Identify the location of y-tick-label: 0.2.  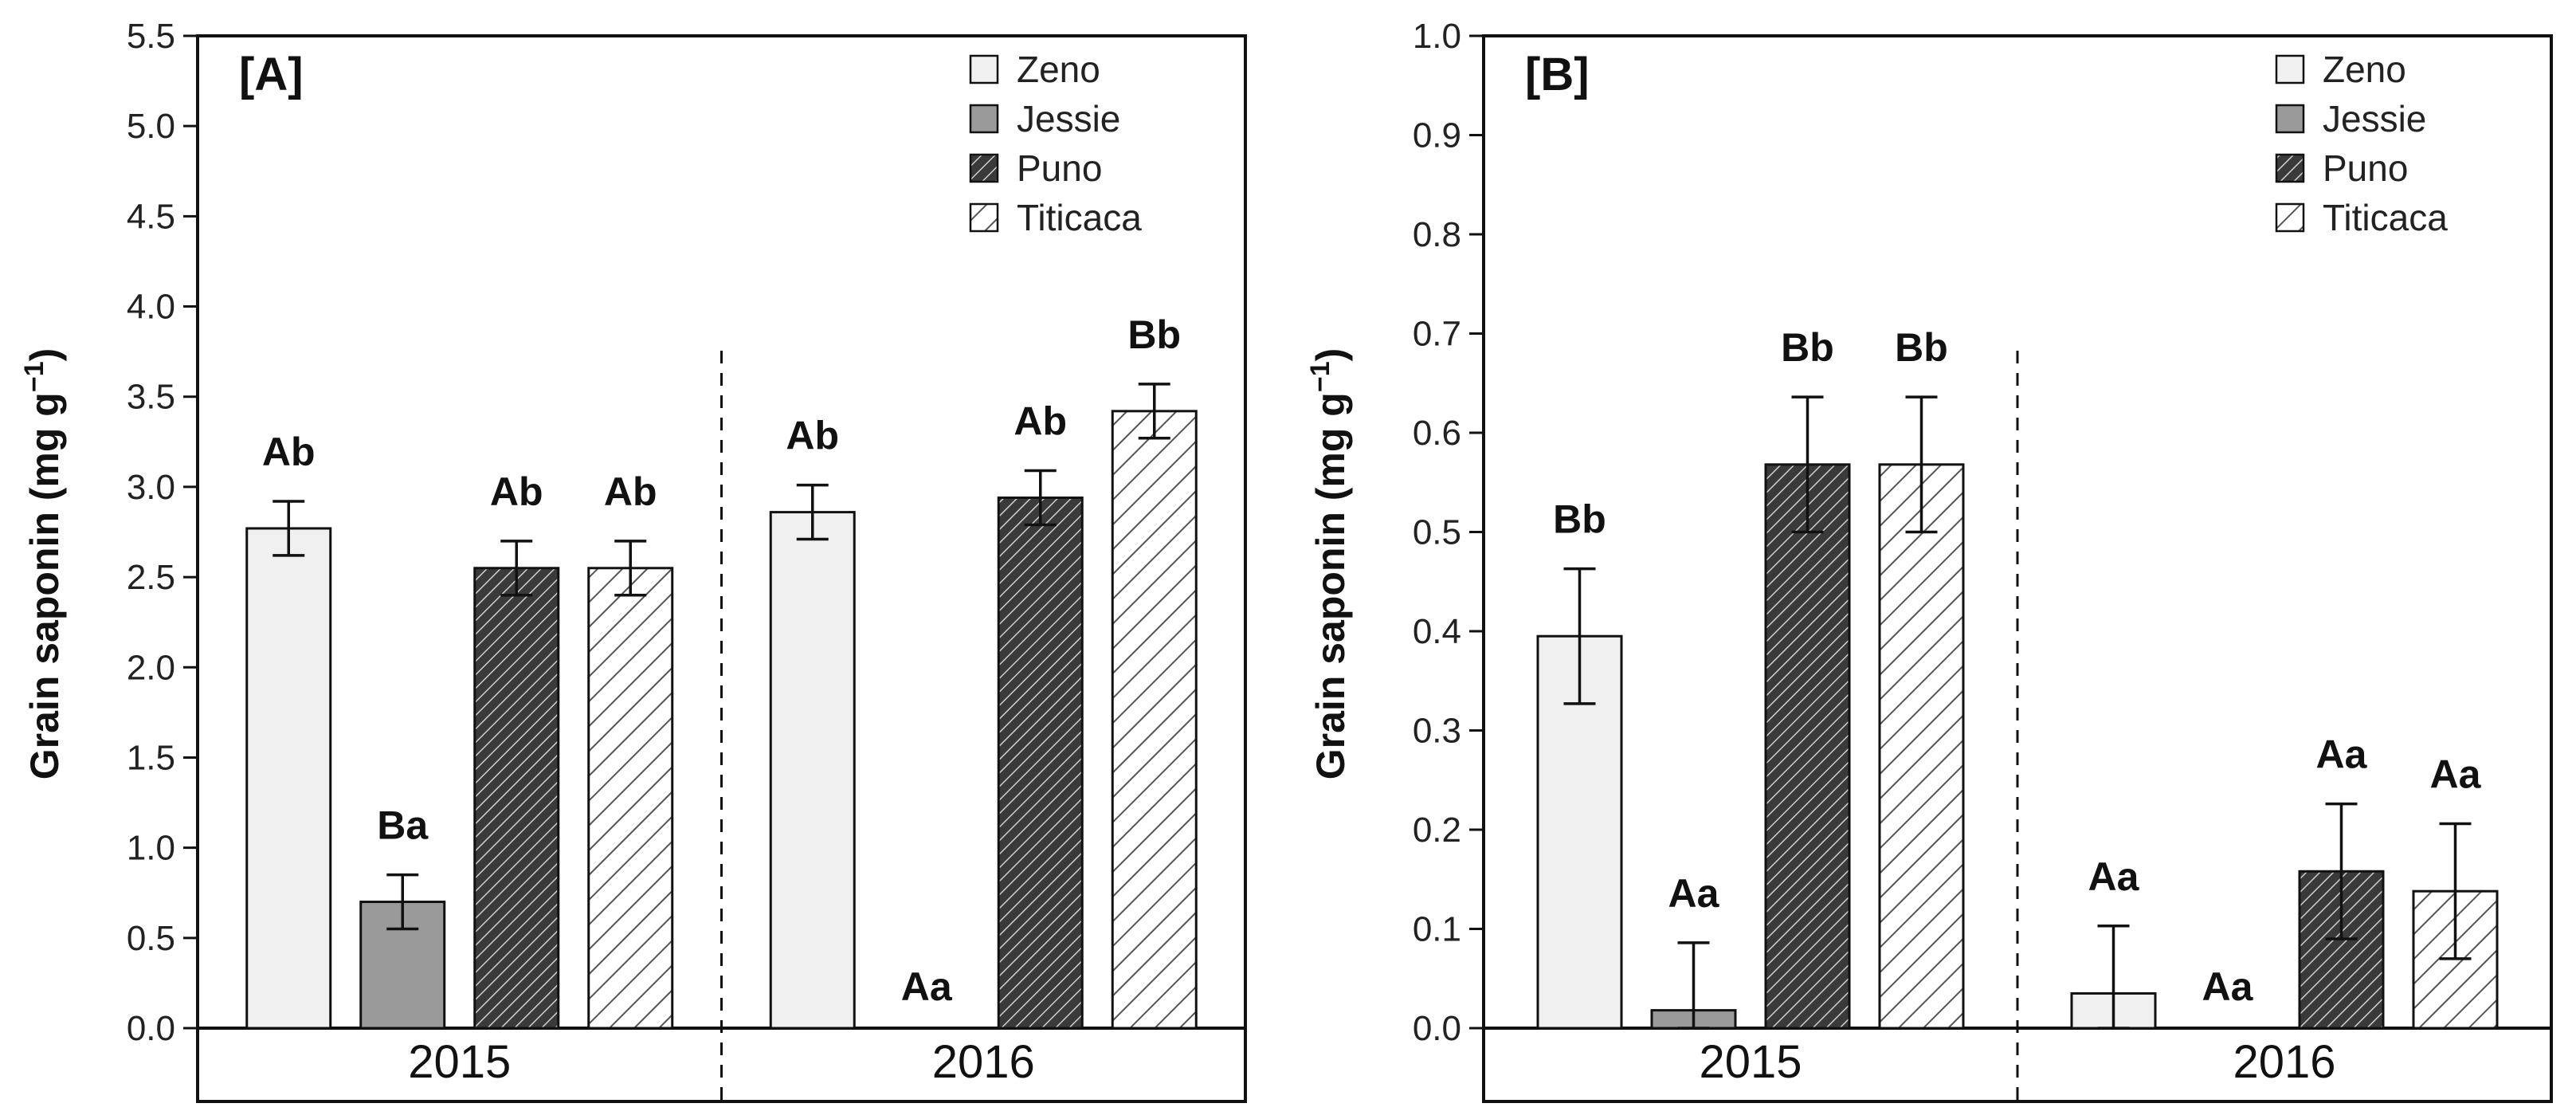
(1437, 830).